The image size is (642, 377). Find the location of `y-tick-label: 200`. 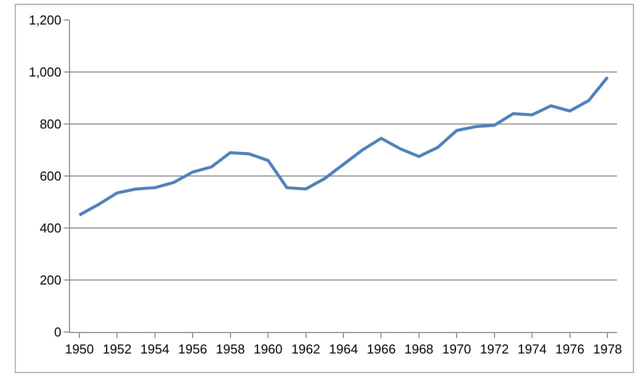

y-tick-label: 200 is located at coordinates (51, 280).